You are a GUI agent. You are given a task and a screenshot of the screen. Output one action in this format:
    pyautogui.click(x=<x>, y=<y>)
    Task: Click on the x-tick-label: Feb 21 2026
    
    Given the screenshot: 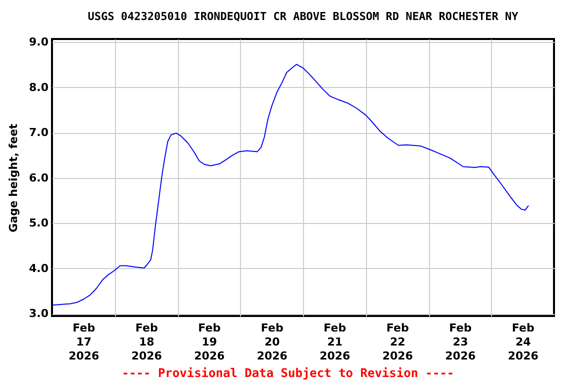 What is the action you would take?
    pyautogui.click(x=335, y=342)
    